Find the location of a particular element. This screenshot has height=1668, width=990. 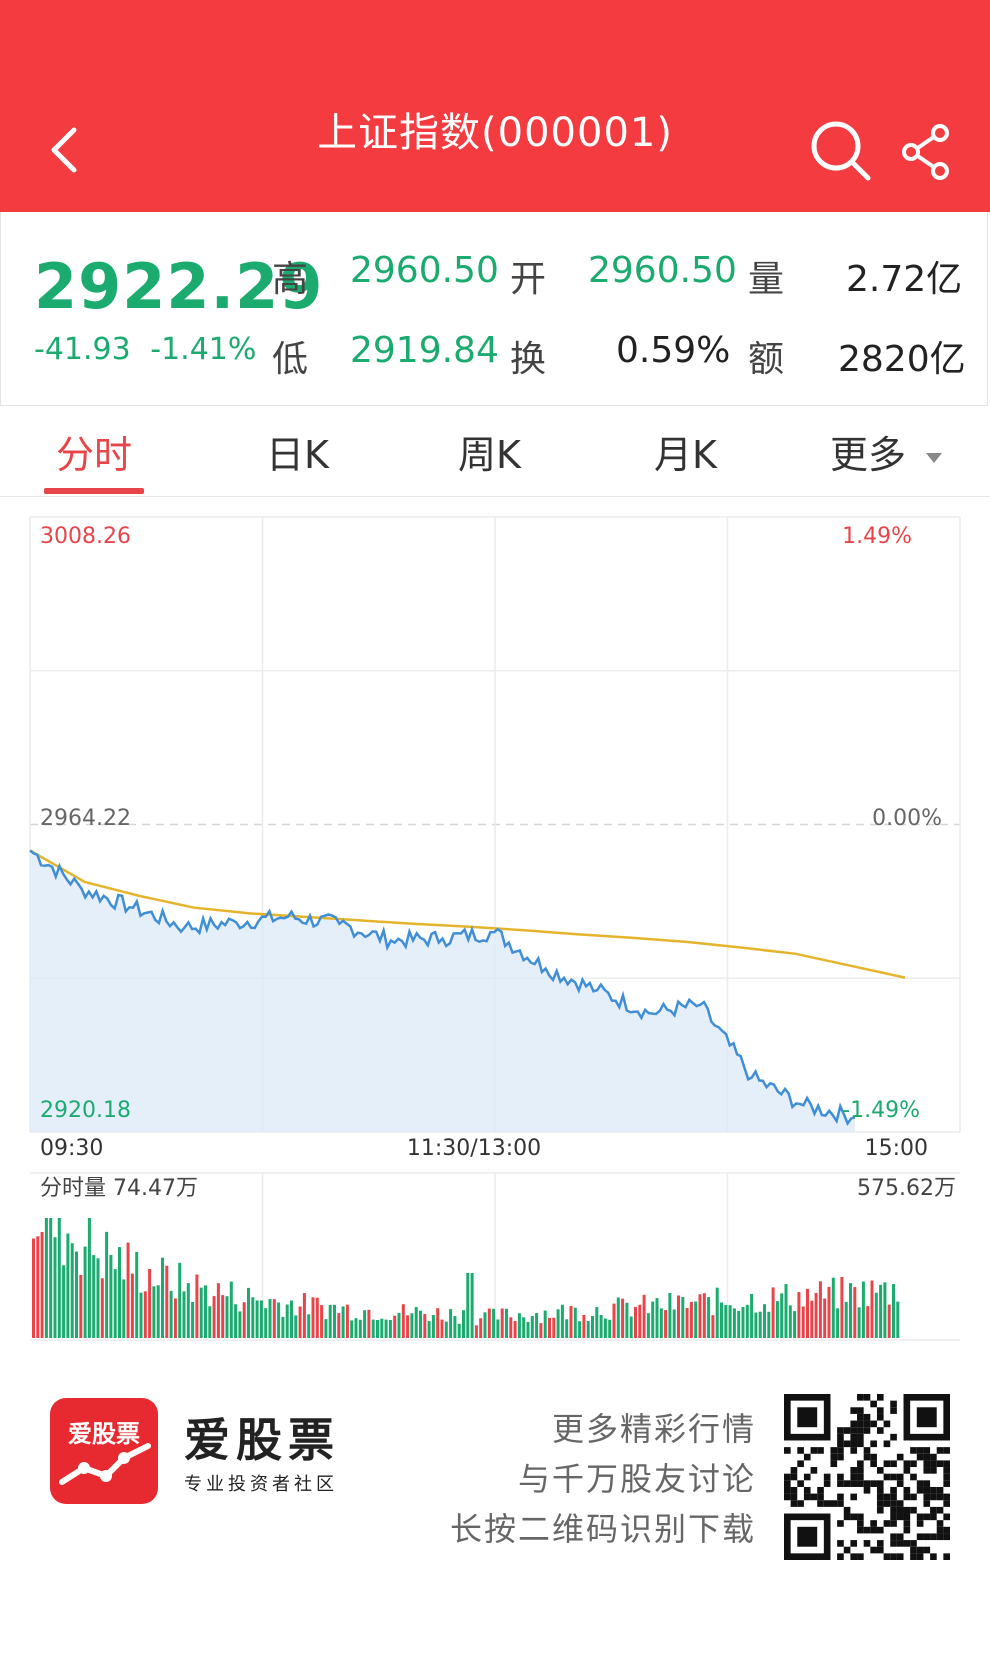

time-end-label: 15:00 is located at coordinates (896, 1148).